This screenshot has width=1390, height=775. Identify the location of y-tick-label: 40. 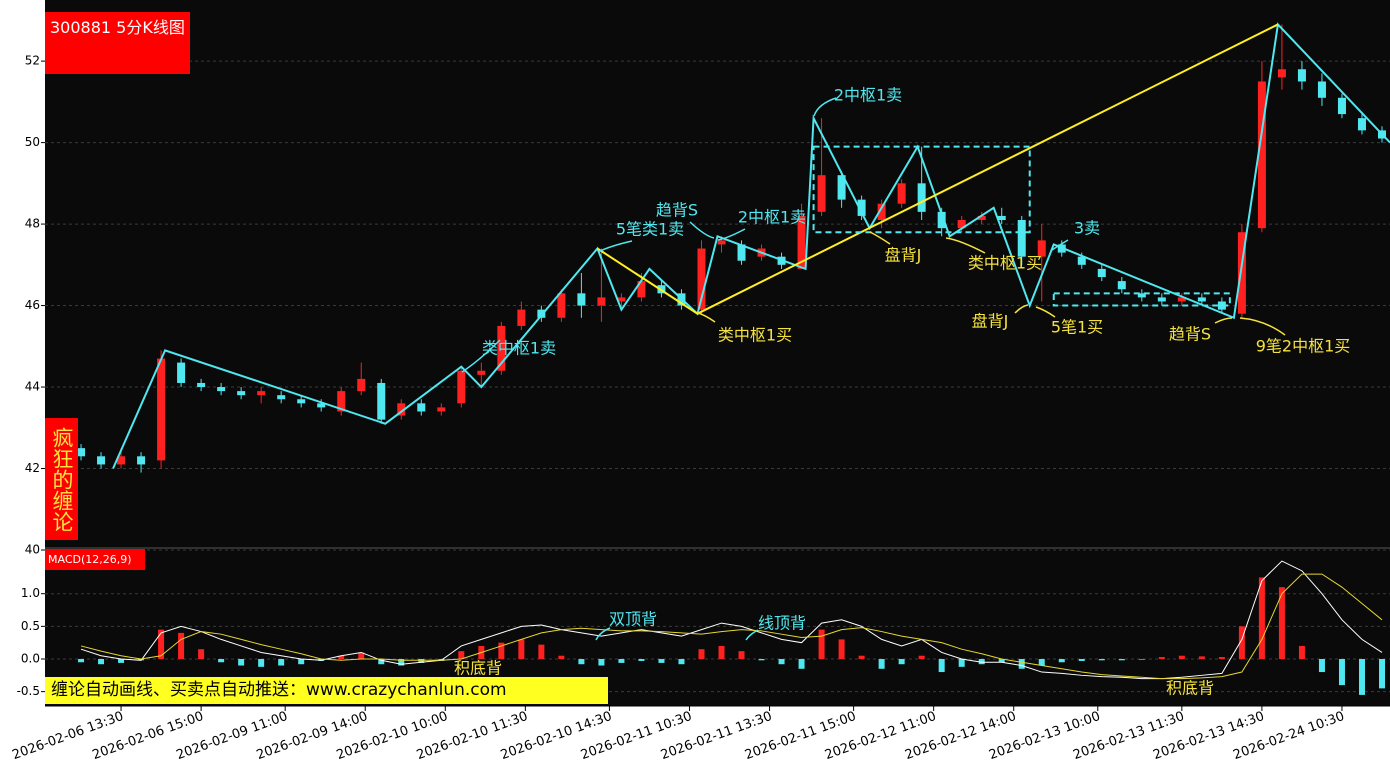
(32, 550).